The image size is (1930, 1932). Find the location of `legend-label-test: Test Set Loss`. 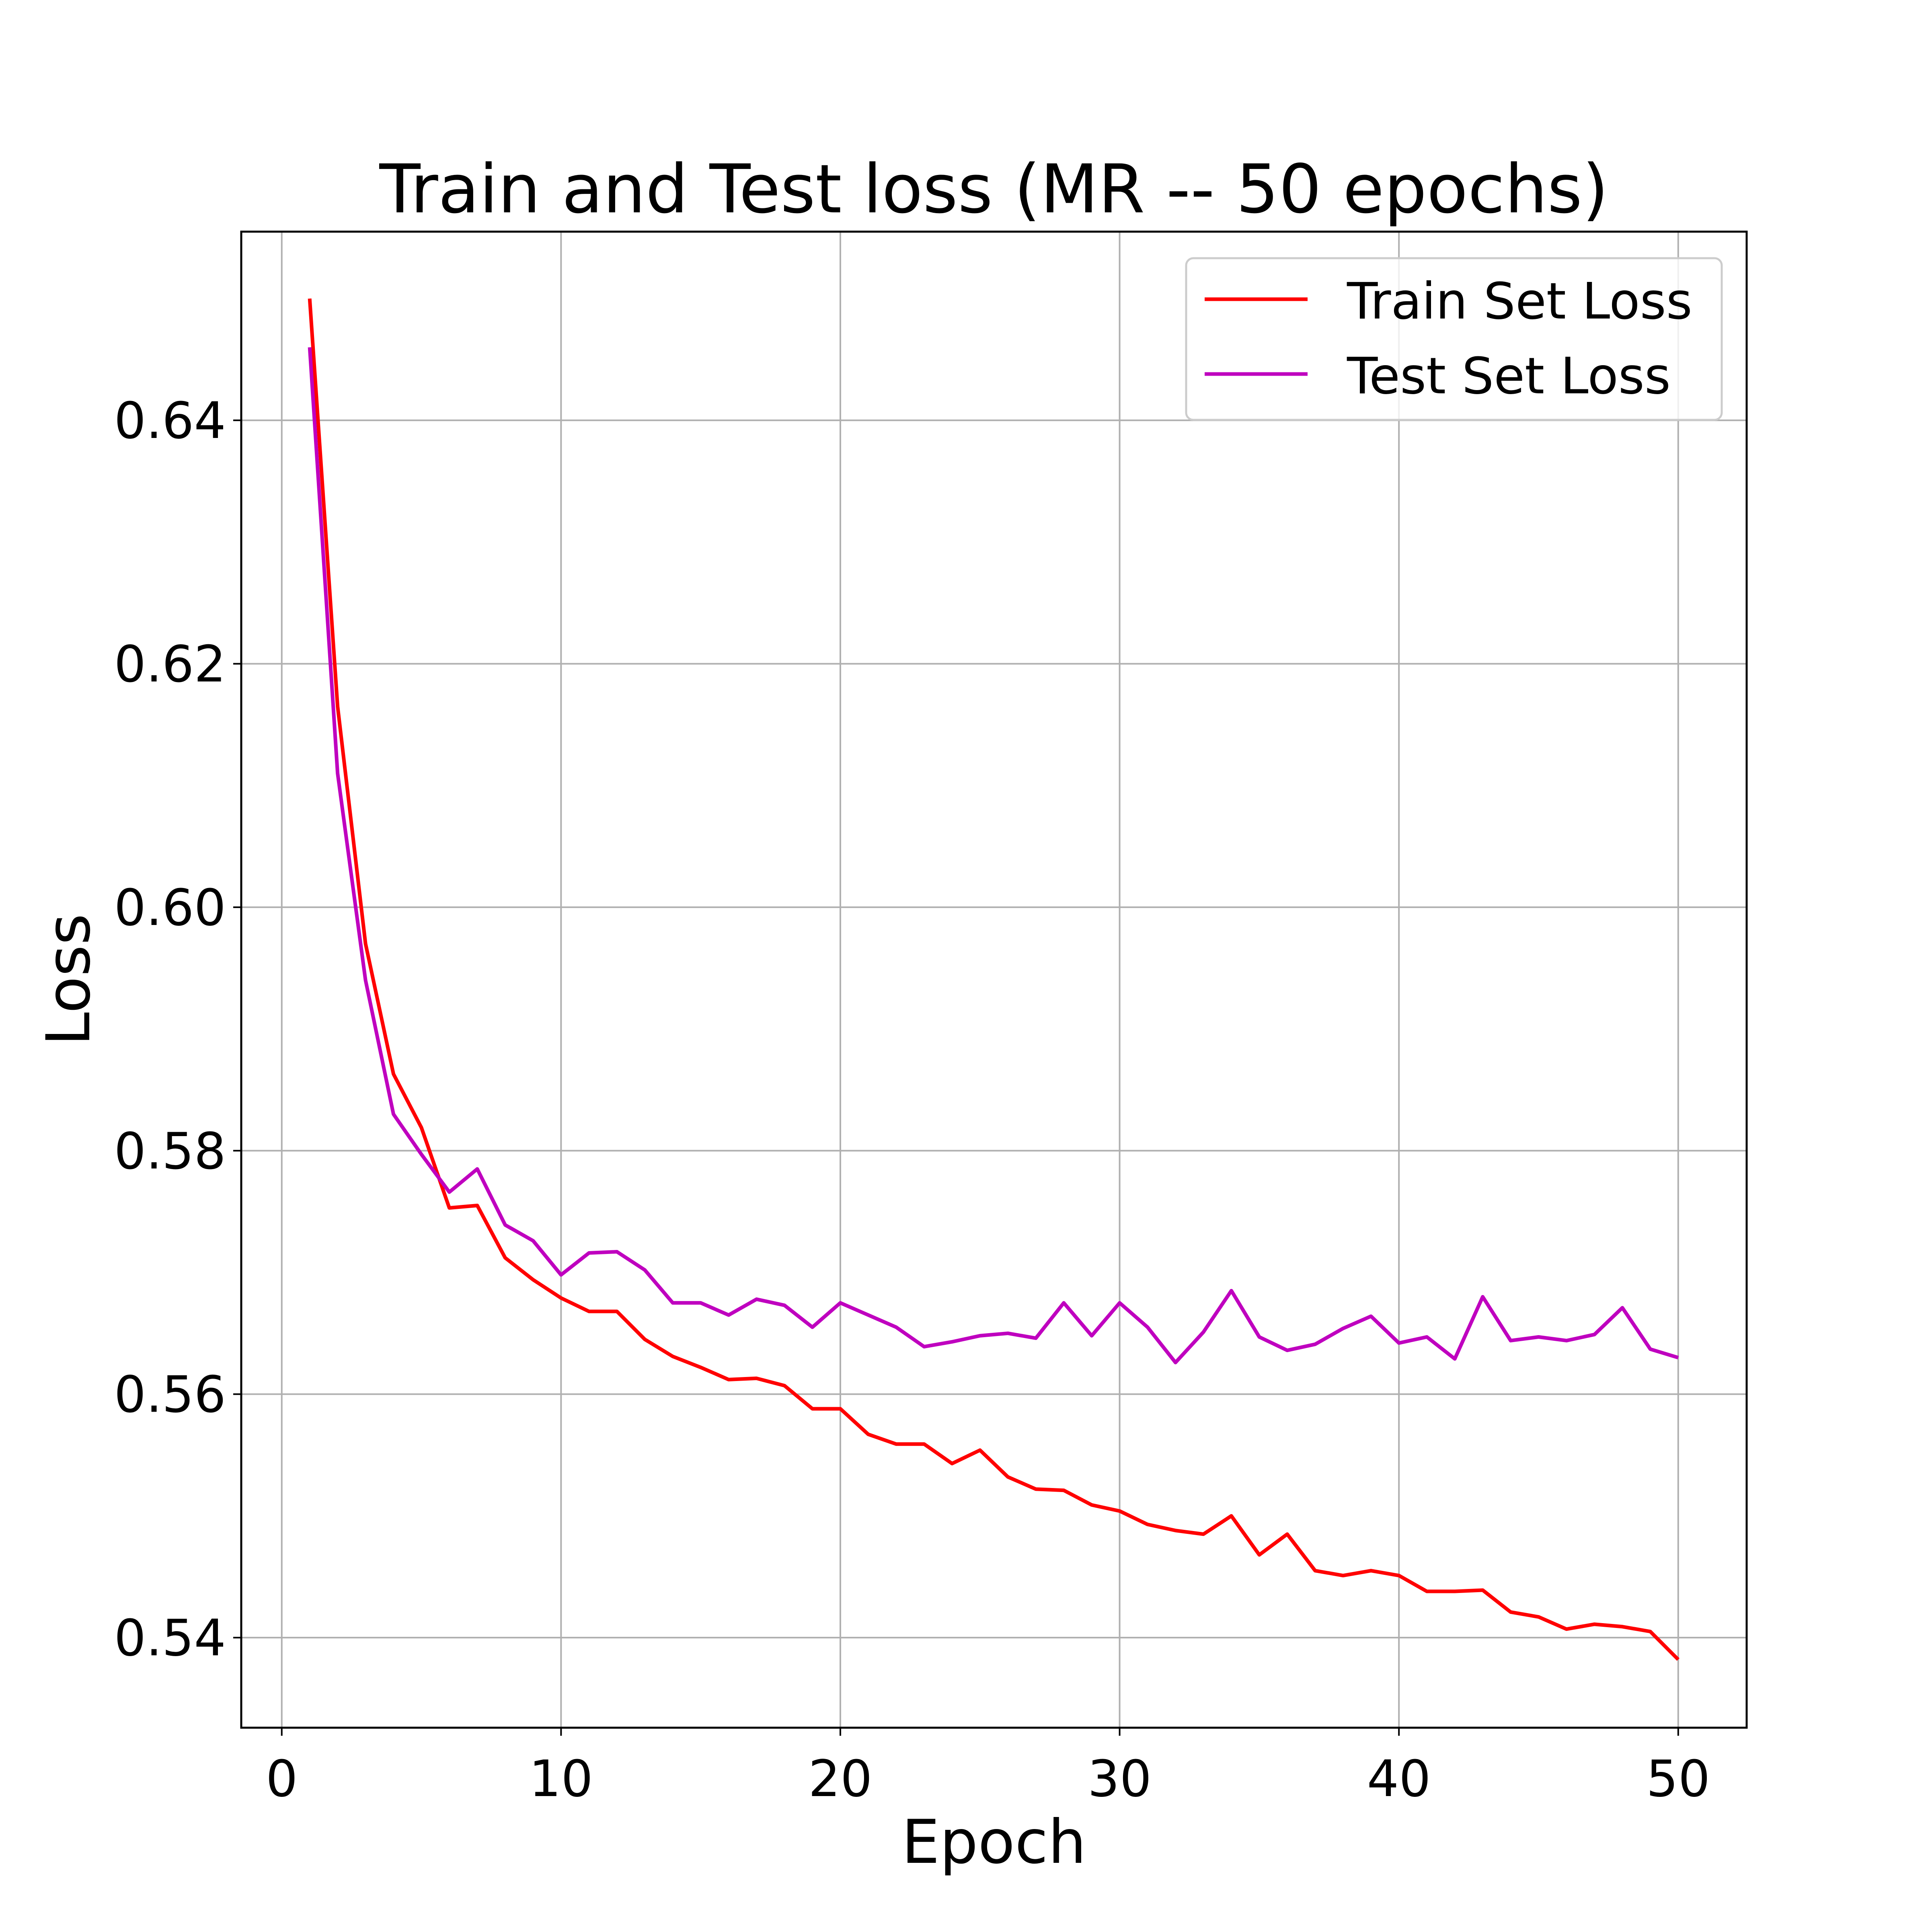

legend-label-test: Test Set Loss is located at coordinates (1509, 376).